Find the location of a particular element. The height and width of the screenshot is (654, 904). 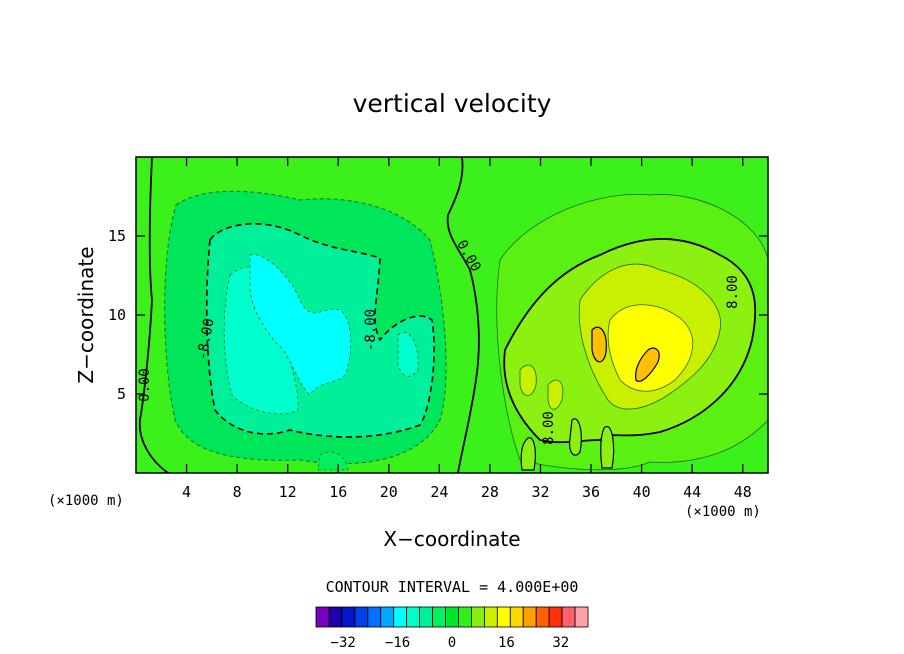

contour-label-neg8-left: -8.00 is located at coordinates (206, 339).